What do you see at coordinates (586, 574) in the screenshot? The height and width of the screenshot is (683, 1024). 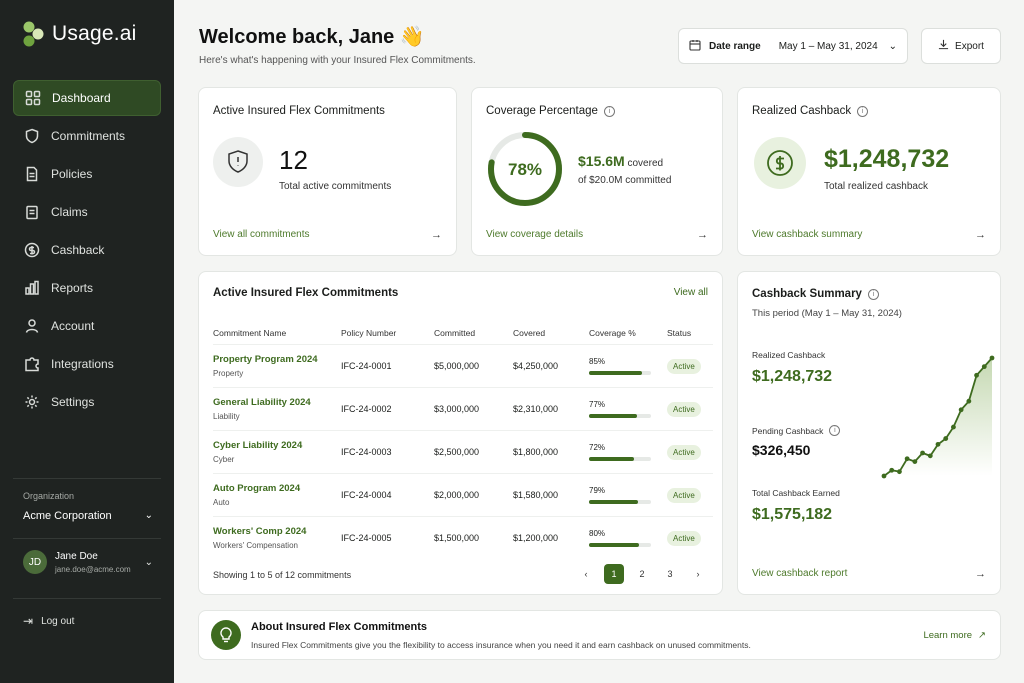 I see `previous-page-button: ‹` at bounding box center [586, 574].